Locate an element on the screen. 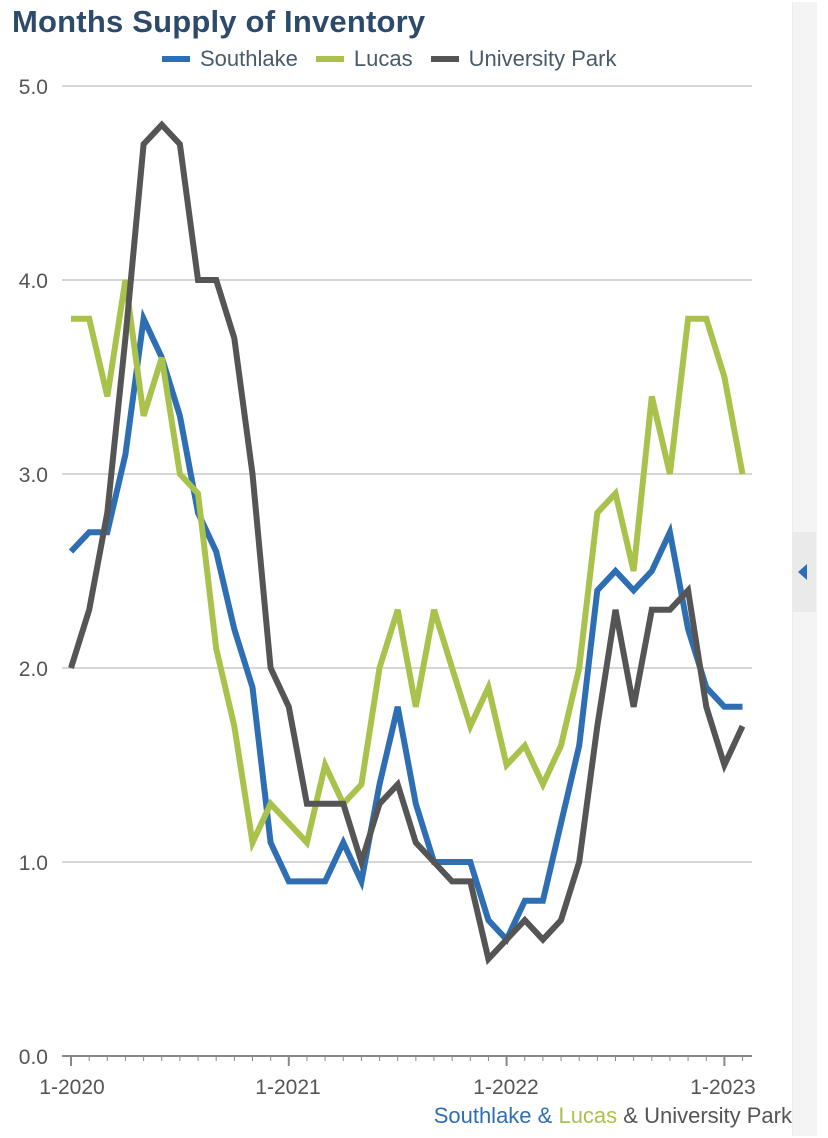 This screenshot has width=828, height=1138. x-tick-label: 1-2020 is located at coordinates (72, 1087).